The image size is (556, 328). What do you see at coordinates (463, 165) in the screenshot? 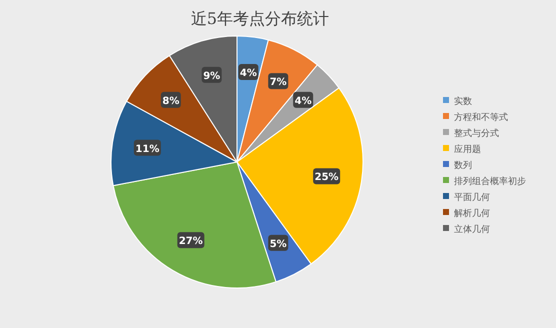
I see `legend-label: 数列` at bounding box center [463, 165].